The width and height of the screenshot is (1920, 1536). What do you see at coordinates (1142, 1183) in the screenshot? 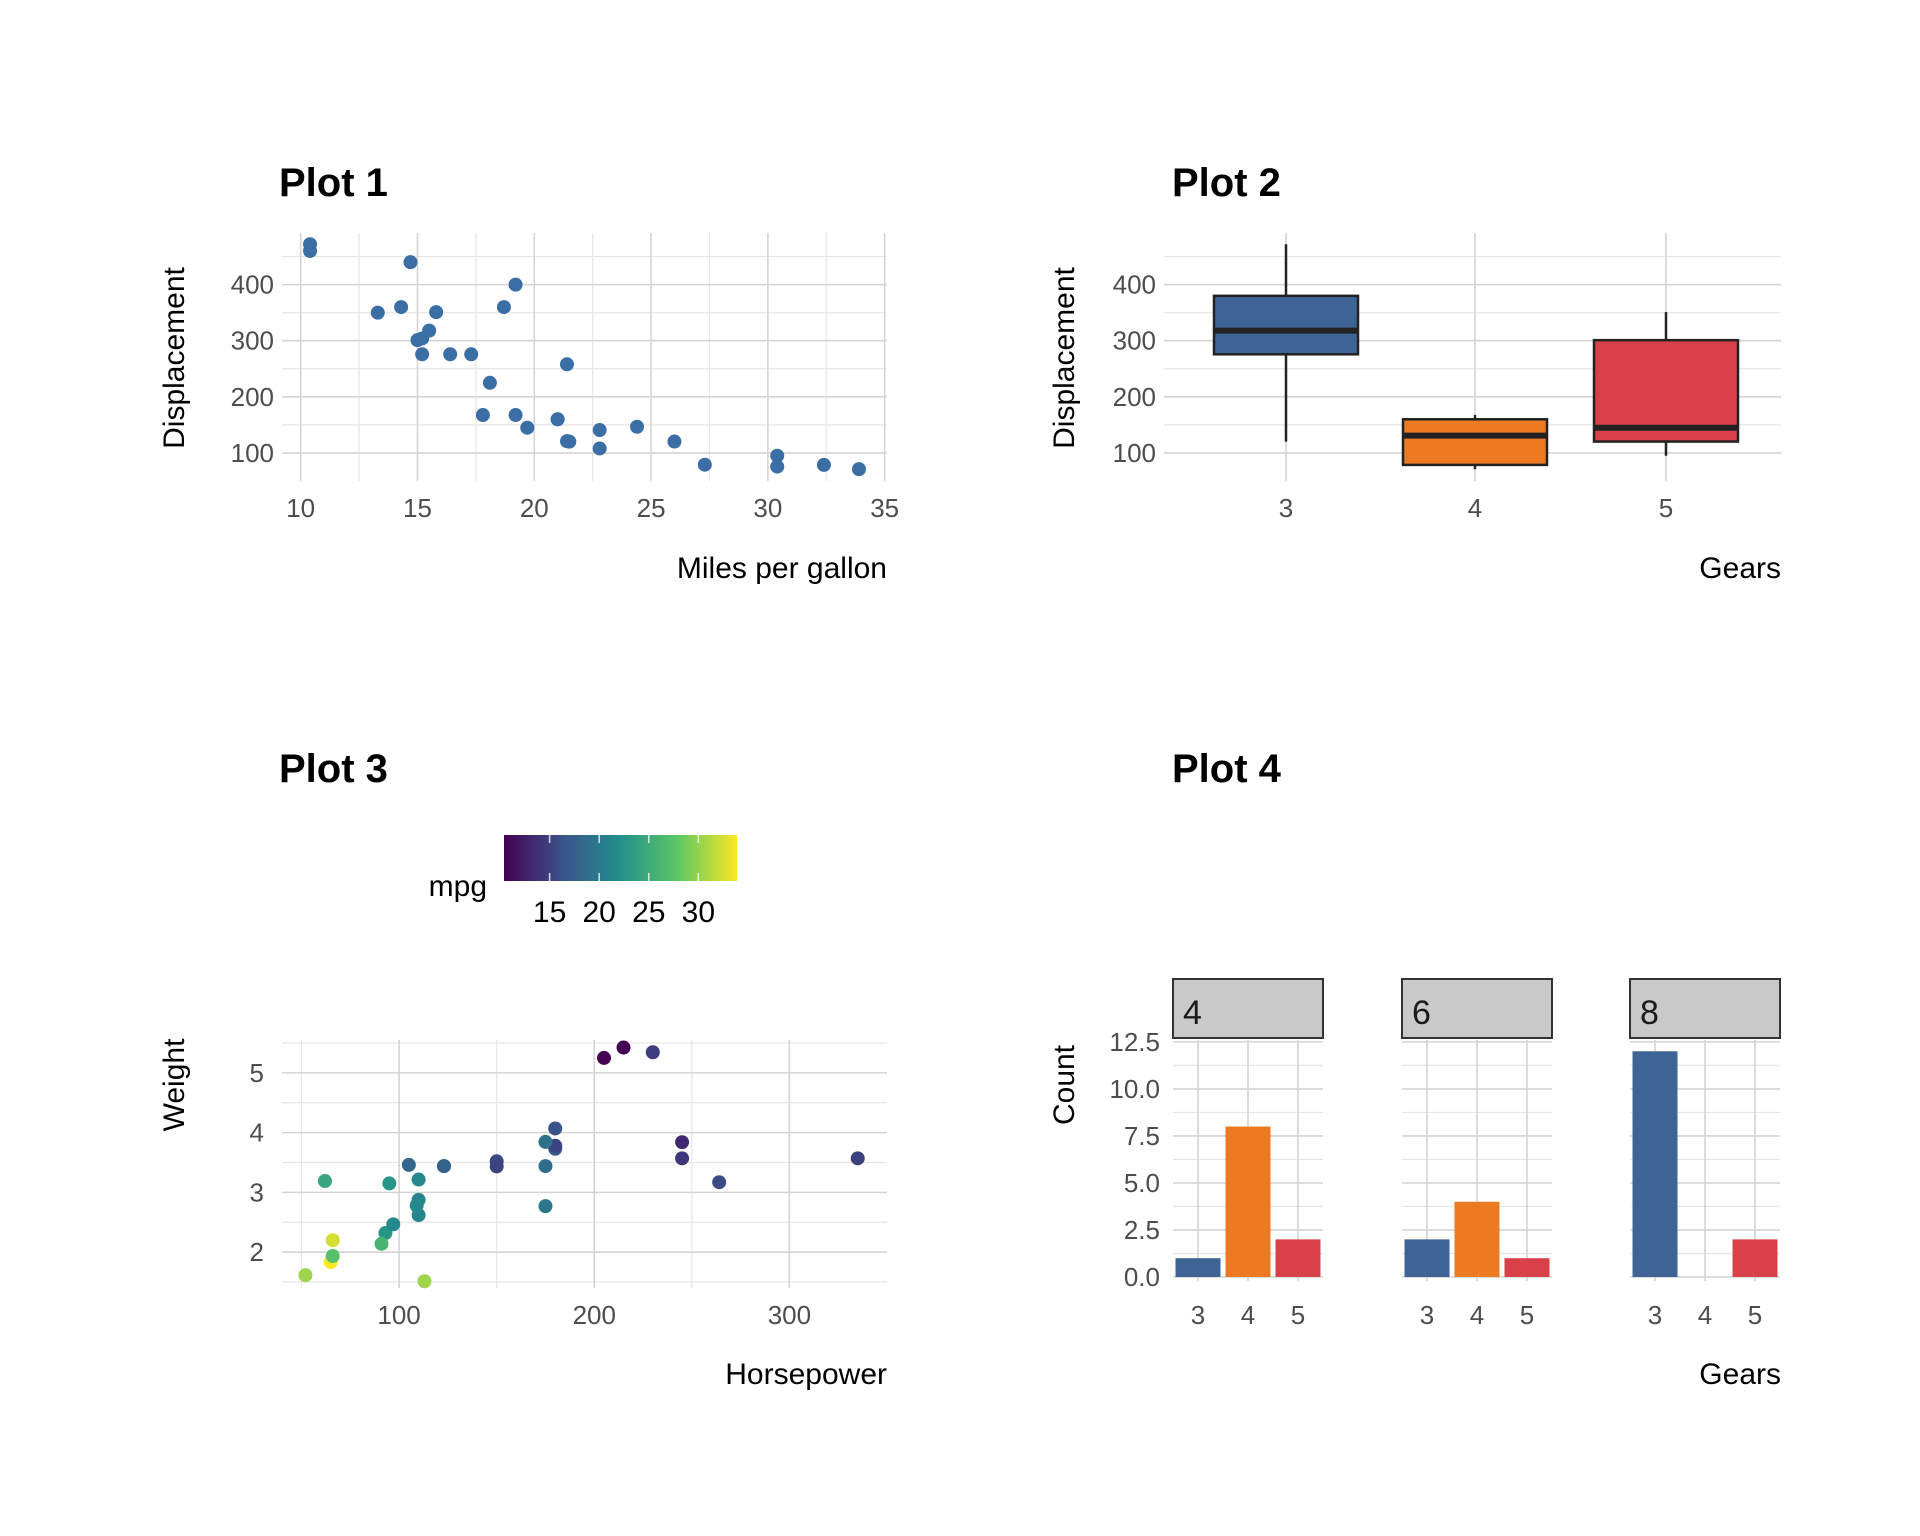
I see `y-tick-label: 5.0` at bounding box center [1142, 1183].